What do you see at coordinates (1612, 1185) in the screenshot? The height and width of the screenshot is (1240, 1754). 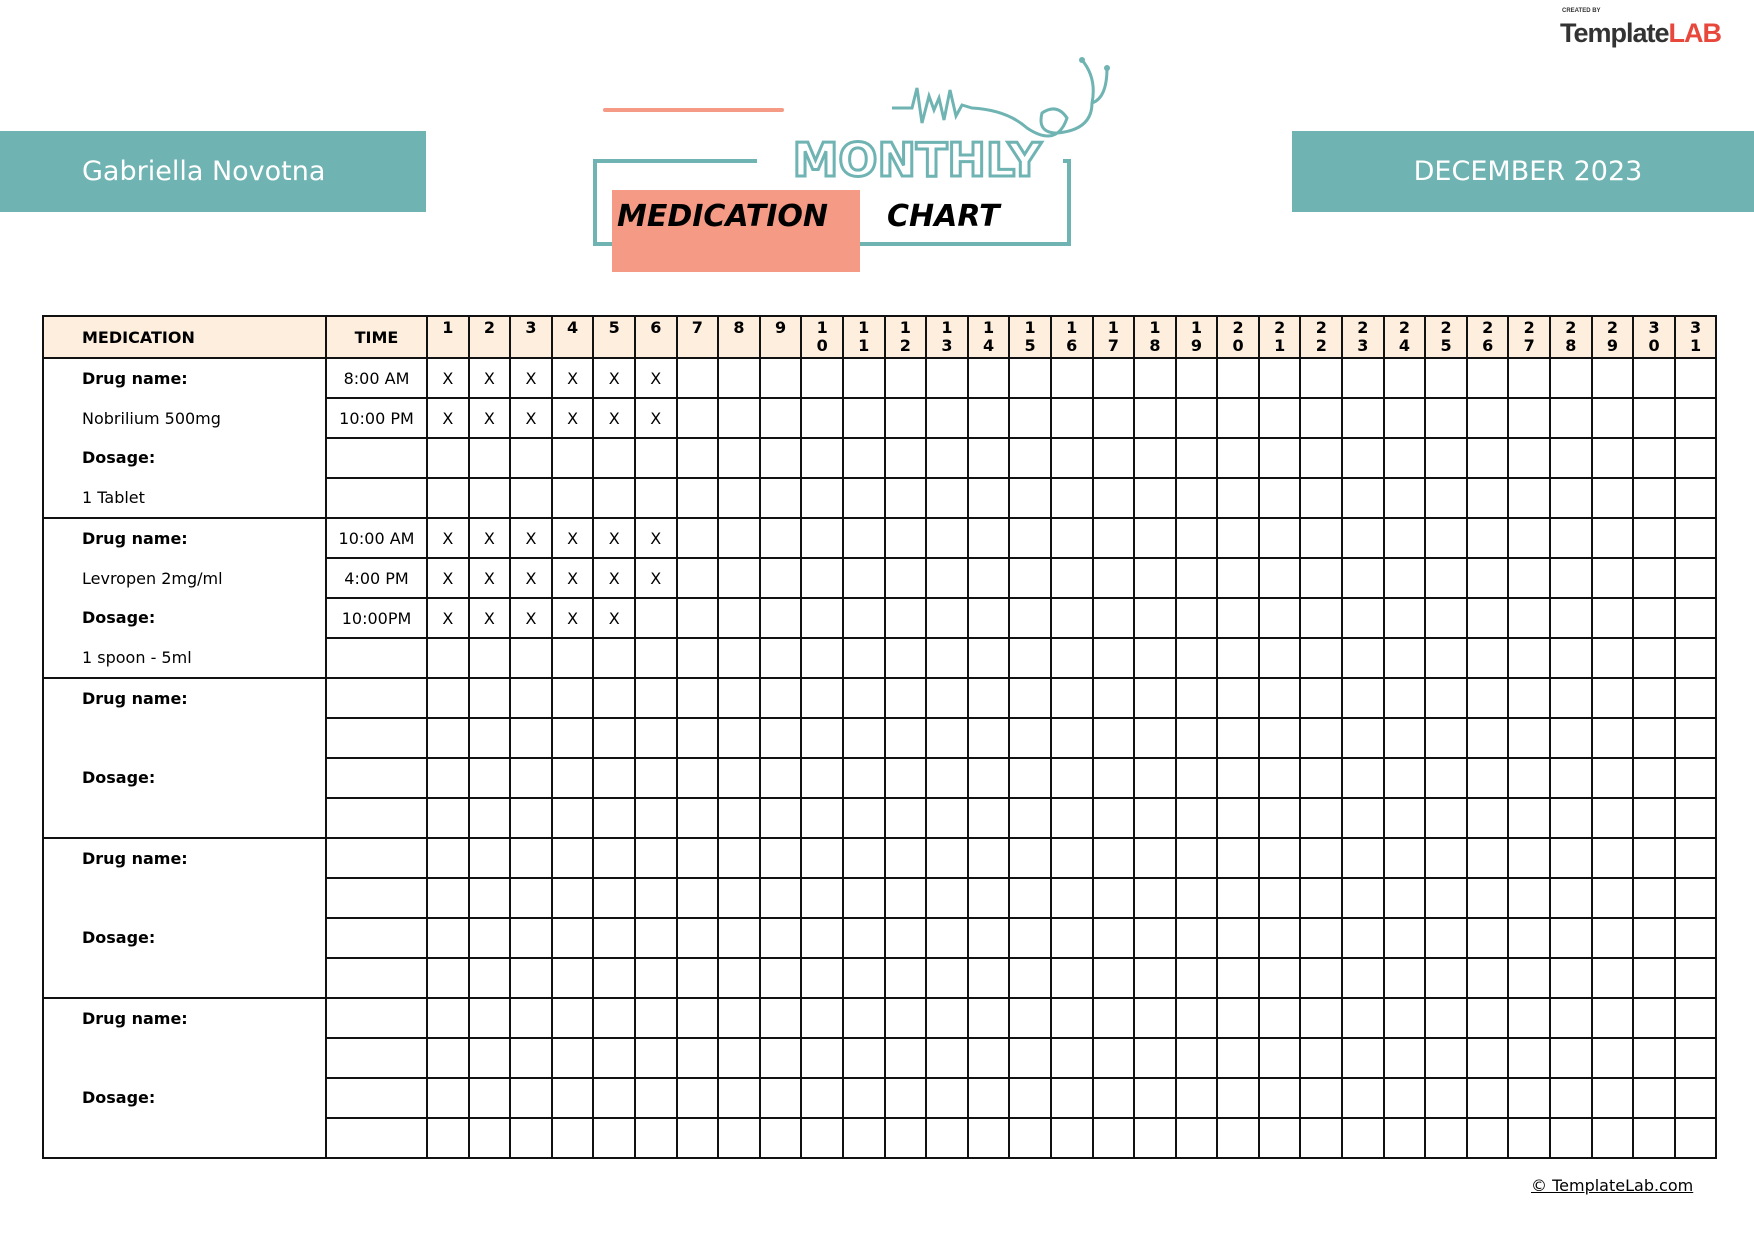 I see `footer-link: © TemplateLab.com` at bounding box center [1612, 1185].